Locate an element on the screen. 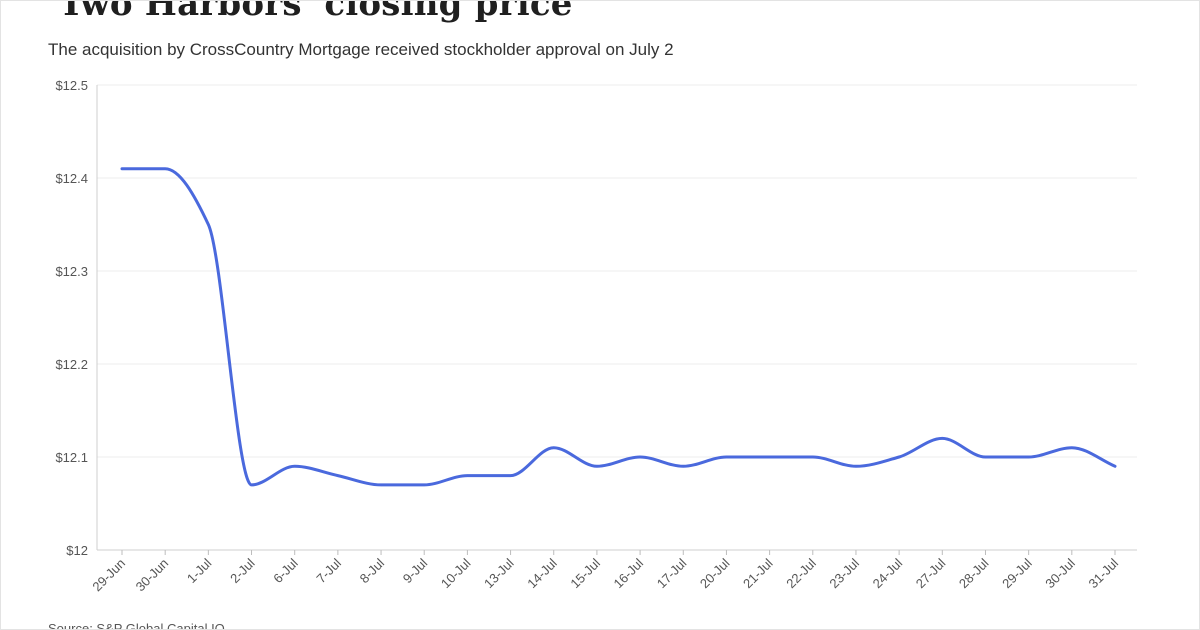  x-tick-label: 9-Jul is located at coordinates (415, 570).